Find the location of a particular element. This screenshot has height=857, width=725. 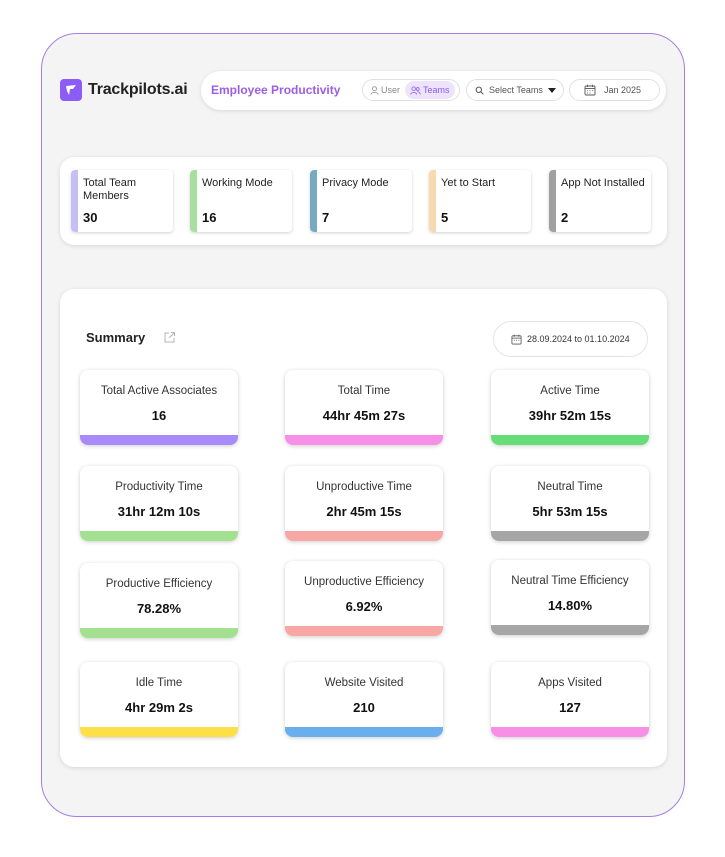

view-toggle: User Teams is located at coordinates (411, 90).